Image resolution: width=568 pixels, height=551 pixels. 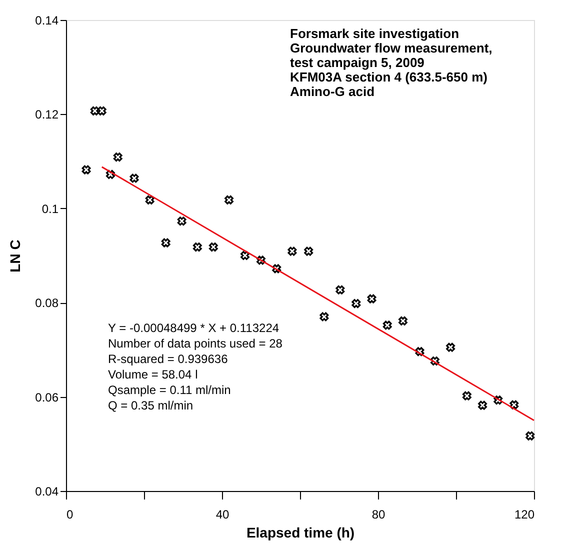 I want to click on annotation: Q = 0.35 ml/min, so click(x=151, y=405).